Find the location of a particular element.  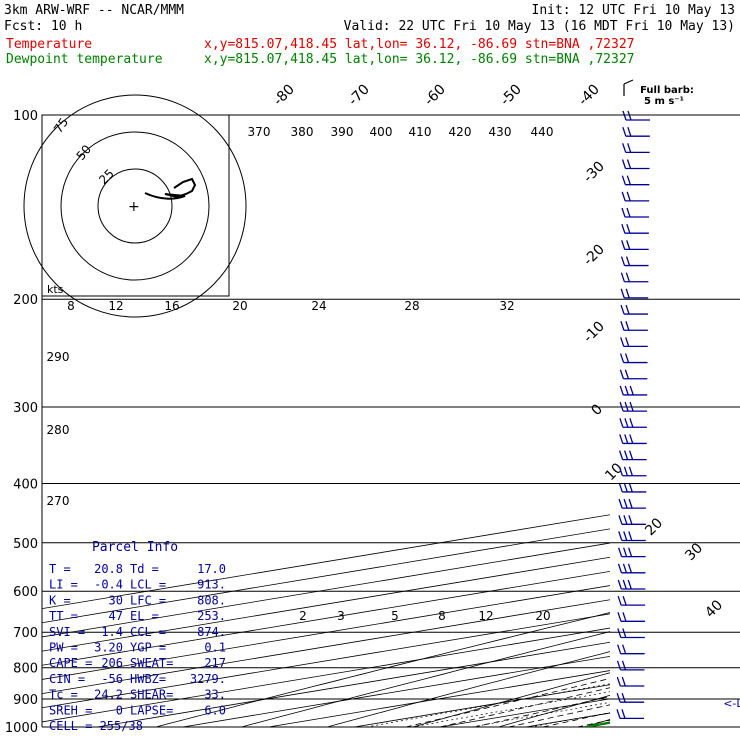

pressure-label: 300 is located at coordinates (25, 408).